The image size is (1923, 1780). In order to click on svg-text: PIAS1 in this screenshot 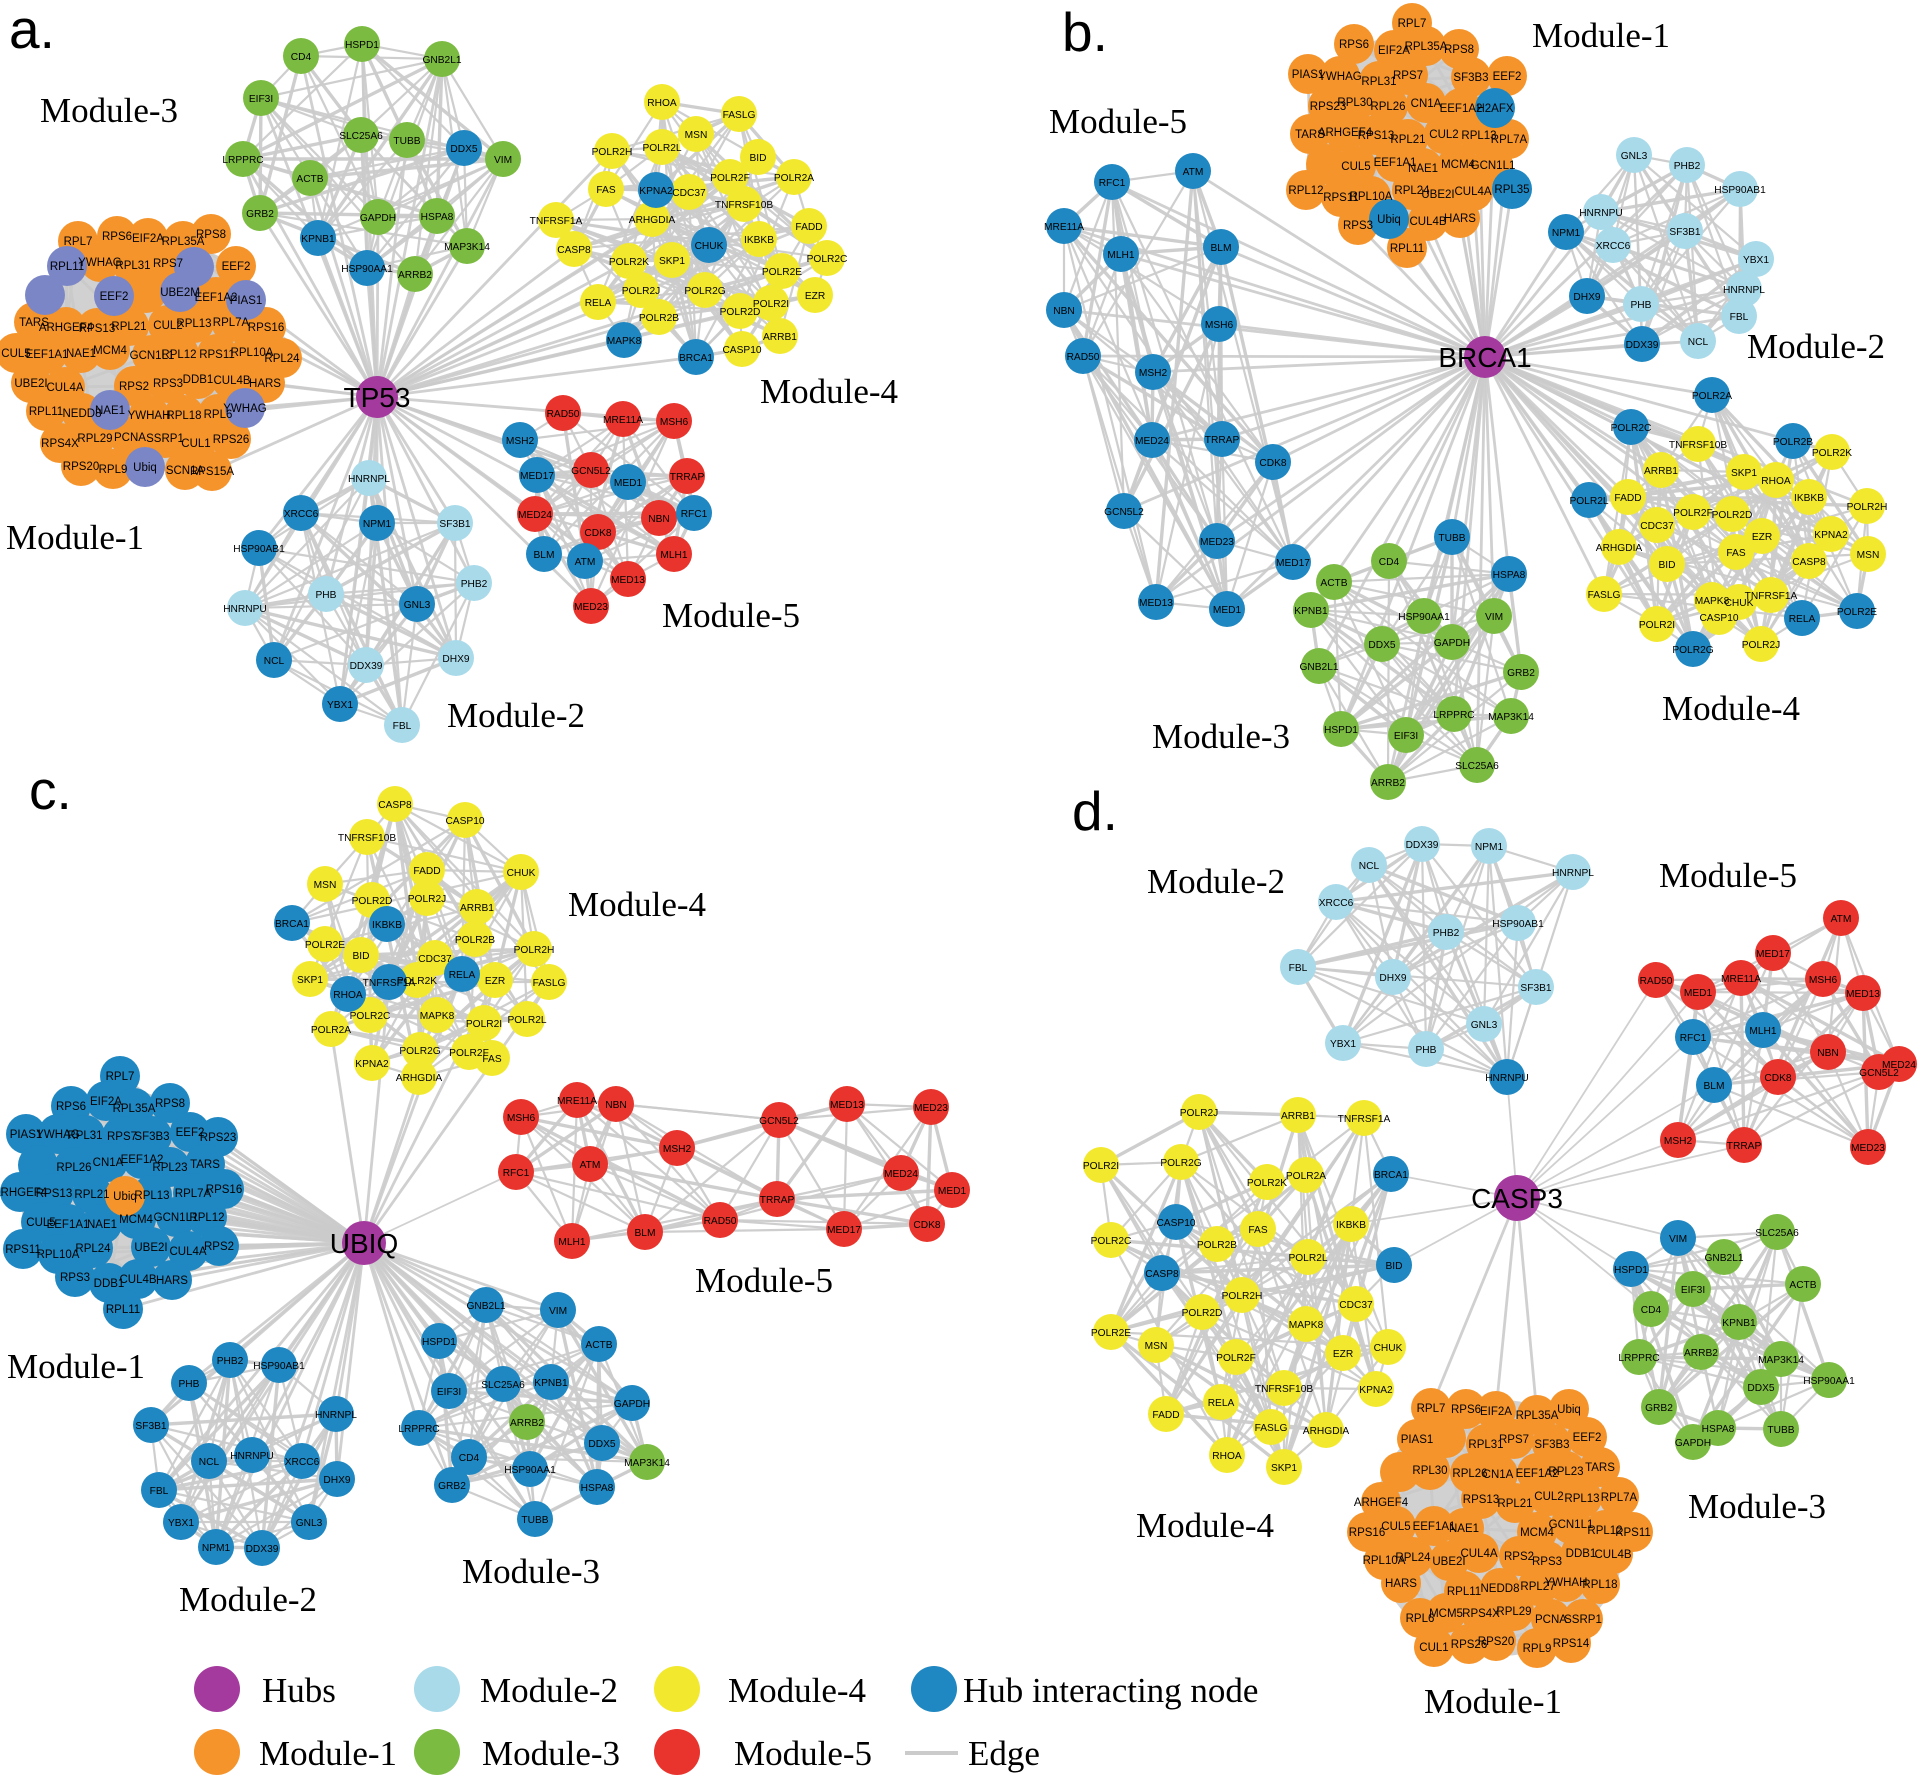, I will do `click(1417, 1440)`.